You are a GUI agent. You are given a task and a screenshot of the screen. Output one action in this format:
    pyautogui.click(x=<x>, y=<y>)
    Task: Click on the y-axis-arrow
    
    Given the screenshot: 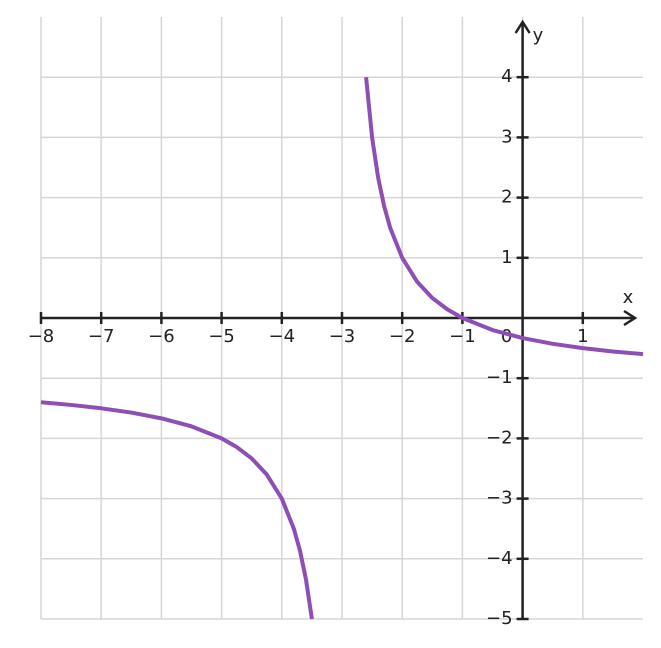 What is the action you would take?
    pyautogui.click(x=522, y=26)
    